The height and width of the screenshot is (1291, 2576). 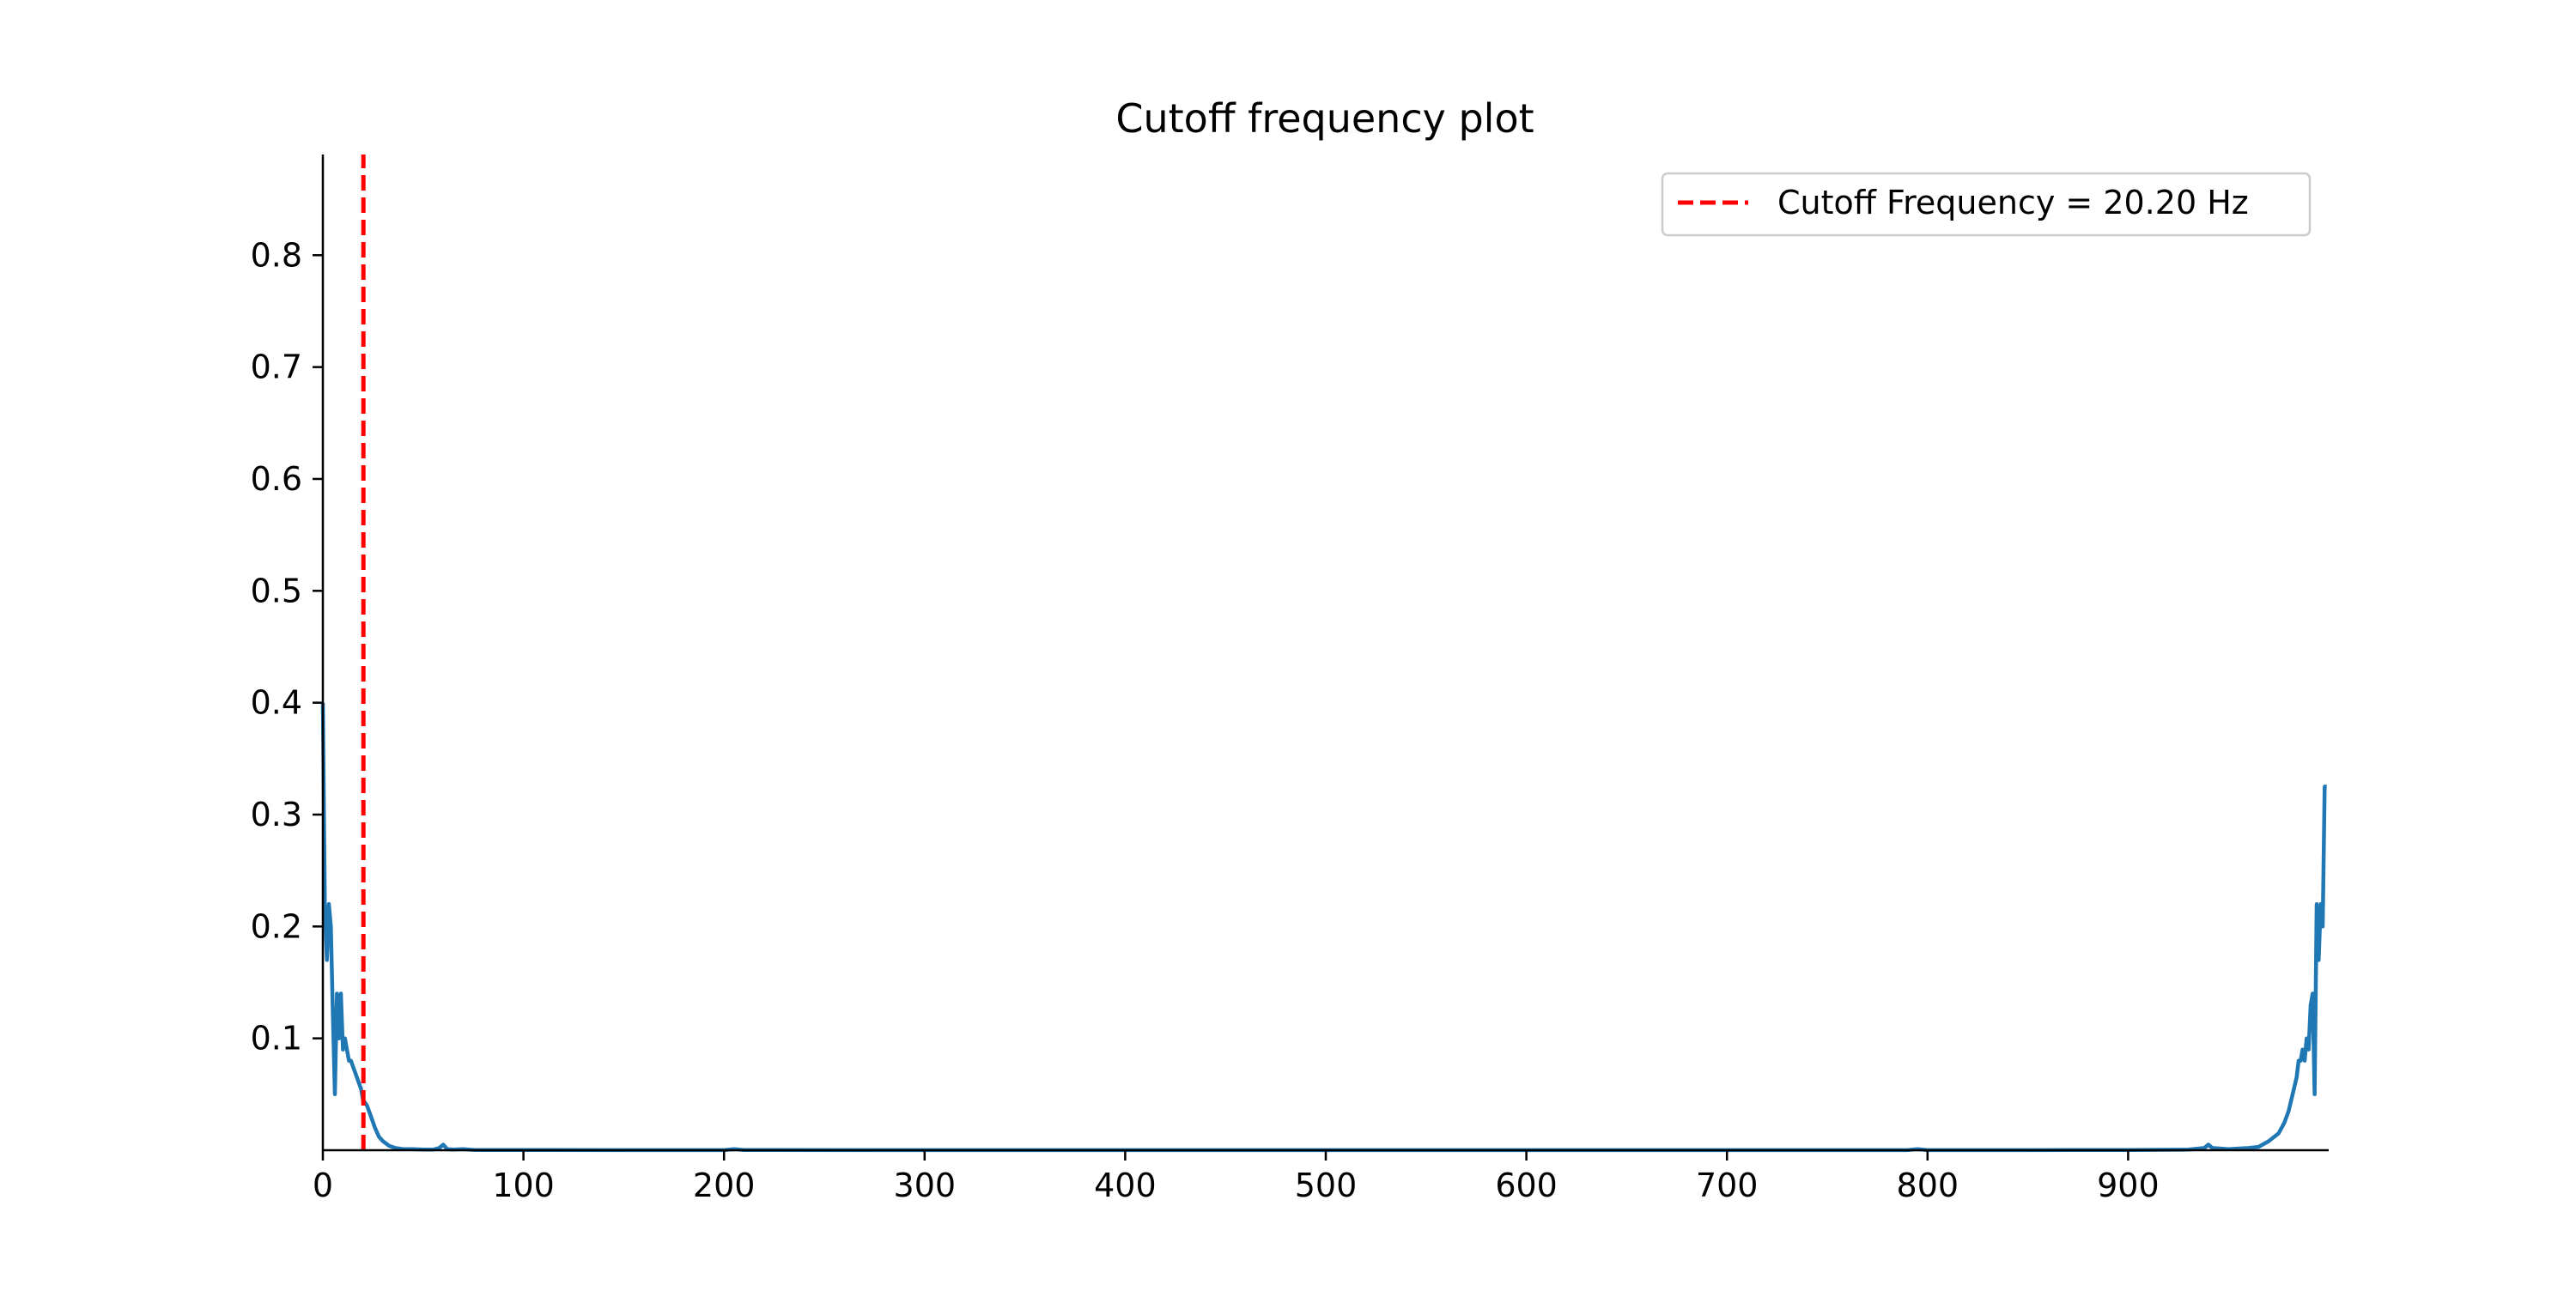 I want to click on y-tick-label: 0.5, so click(x=276, y=590).